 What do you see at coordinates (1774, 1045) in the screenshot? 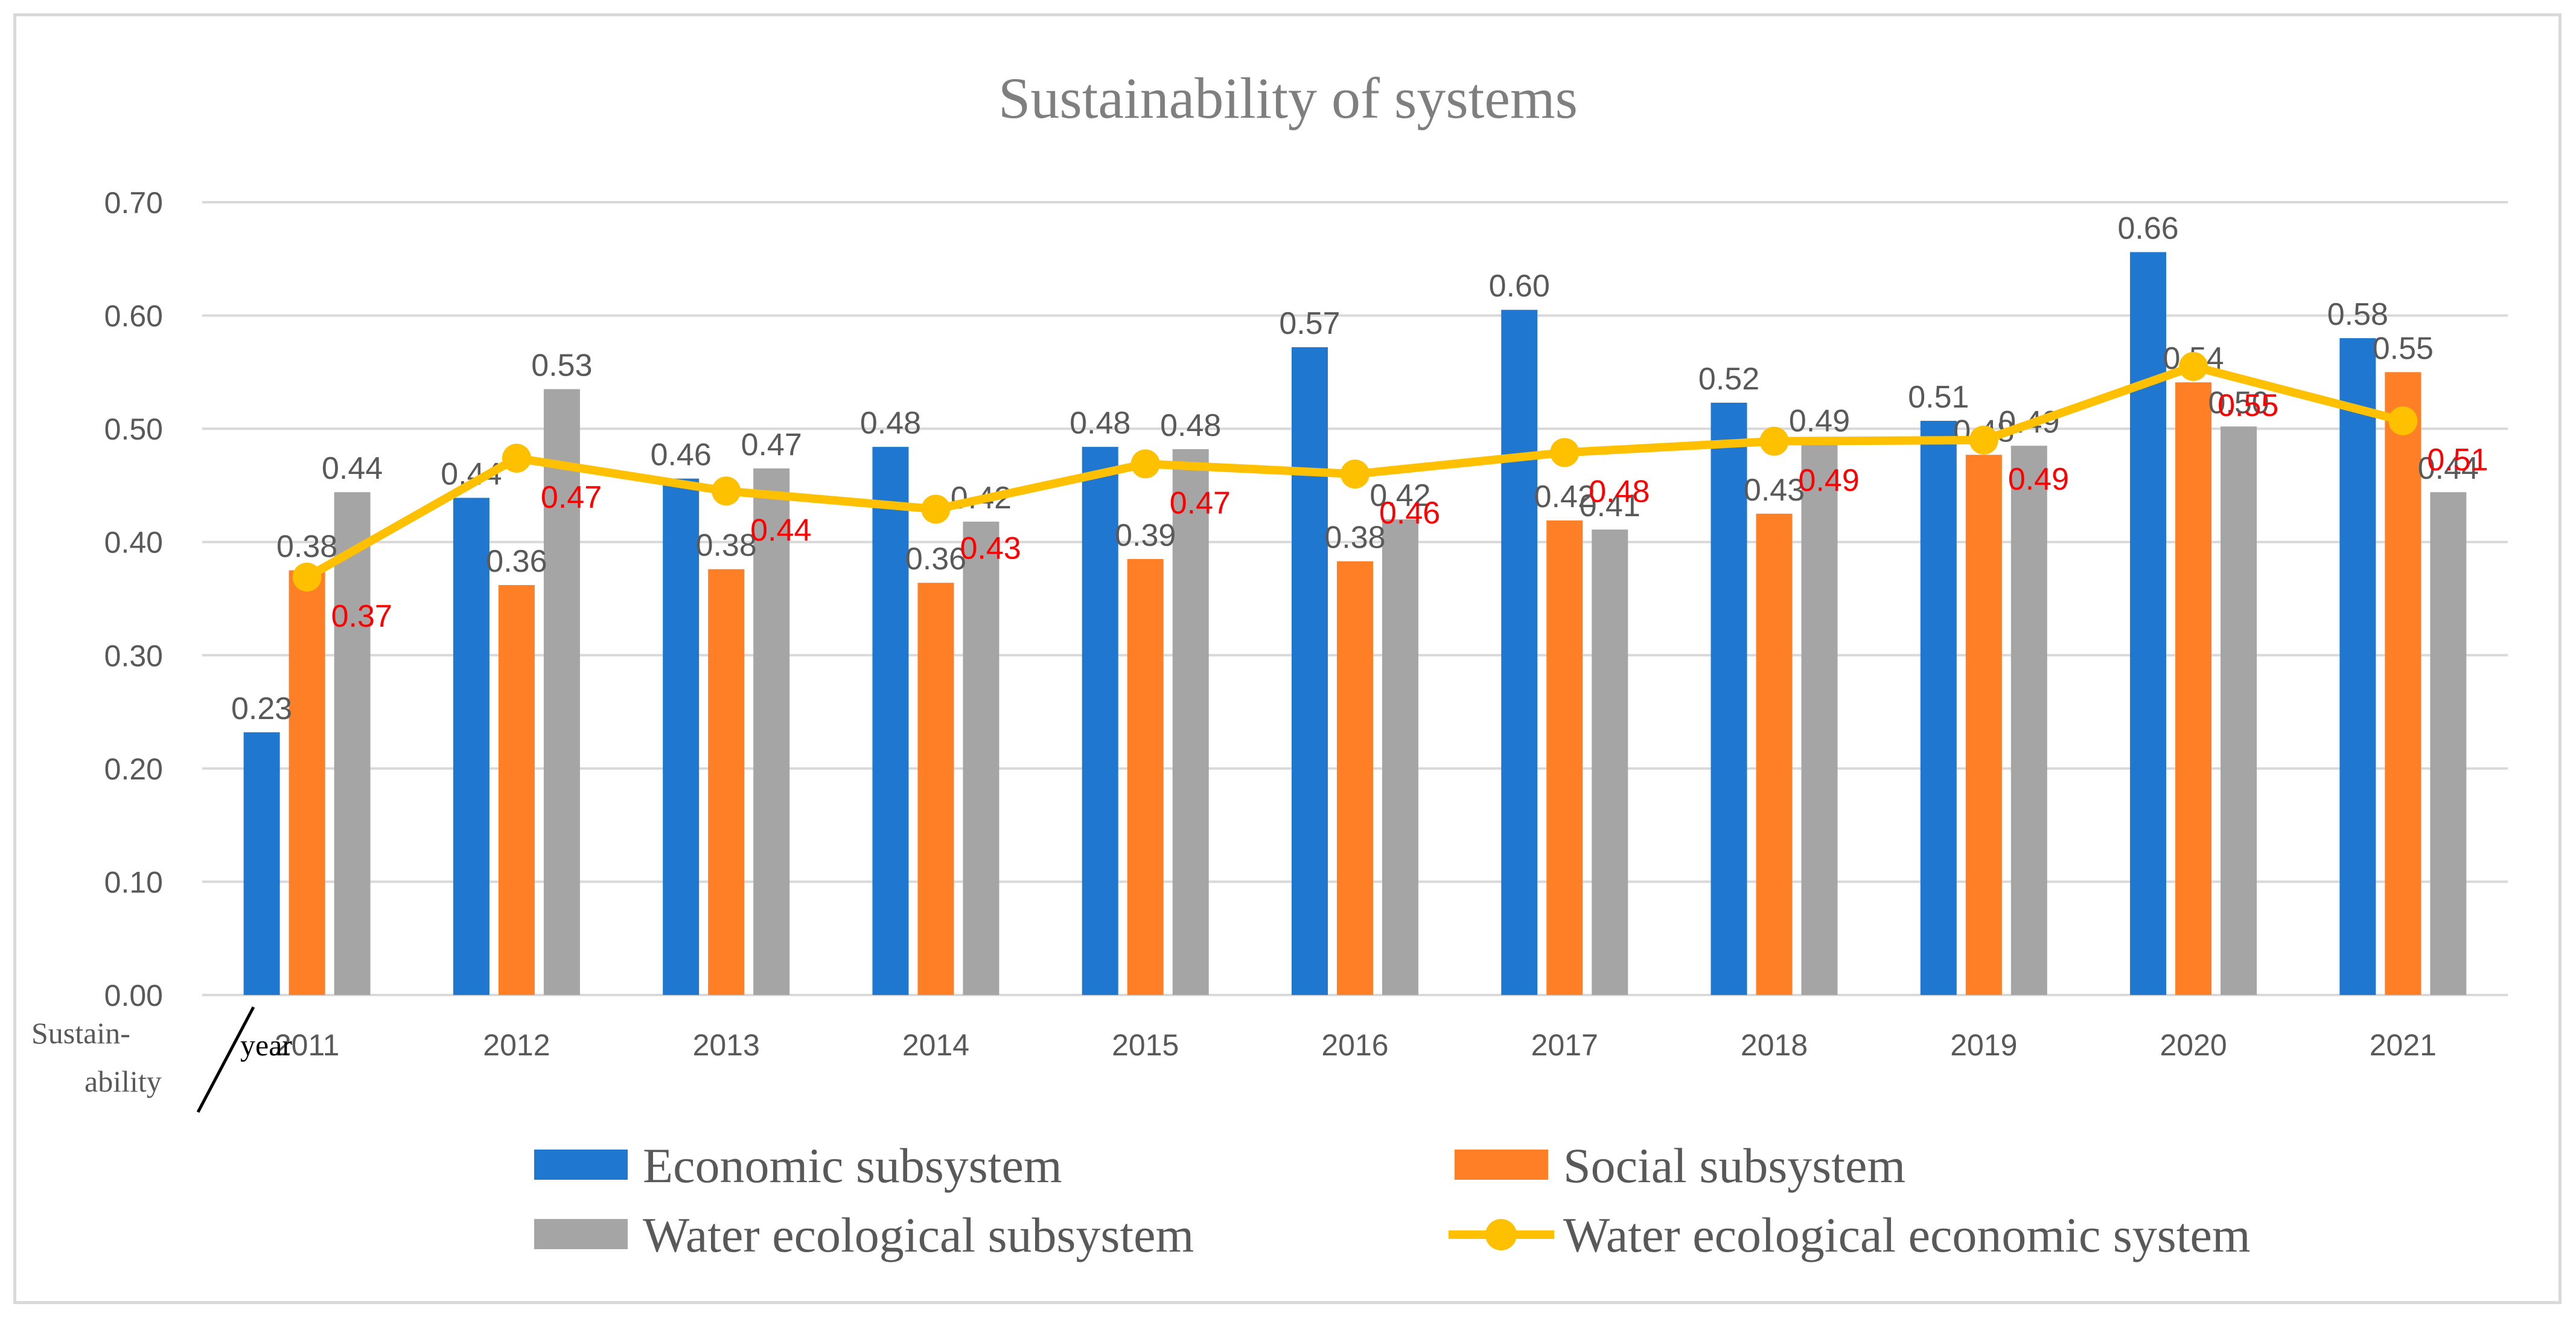
I see `x-tick-label: 2018` at bounding box center [1774, 1045].